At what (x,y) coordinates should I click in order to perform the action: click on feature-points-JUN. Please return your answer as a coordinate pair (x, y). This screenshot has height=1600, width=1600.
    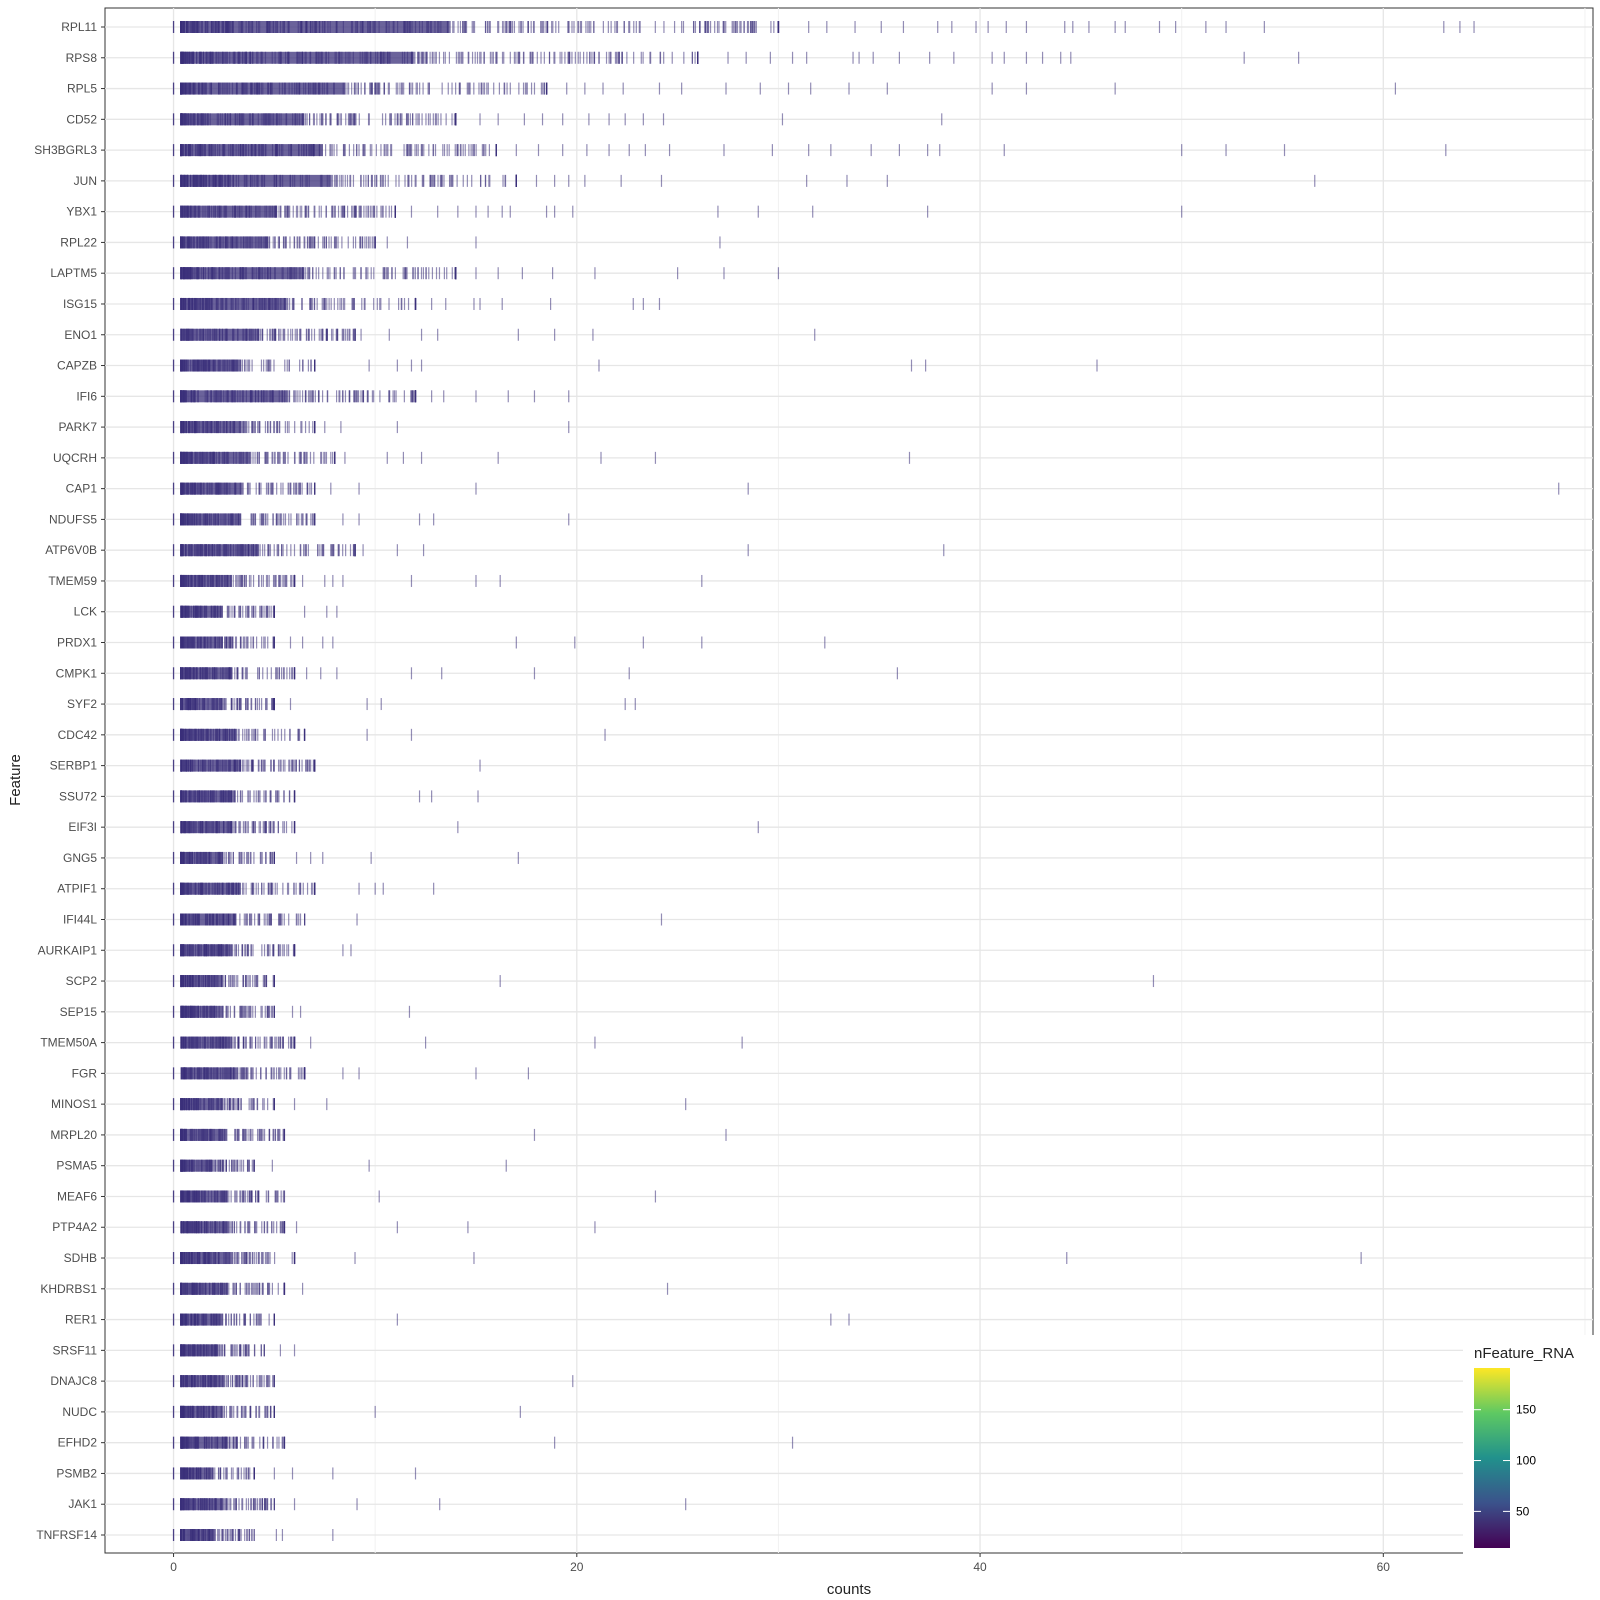
    Looking at the image, I should click on (744, 180).